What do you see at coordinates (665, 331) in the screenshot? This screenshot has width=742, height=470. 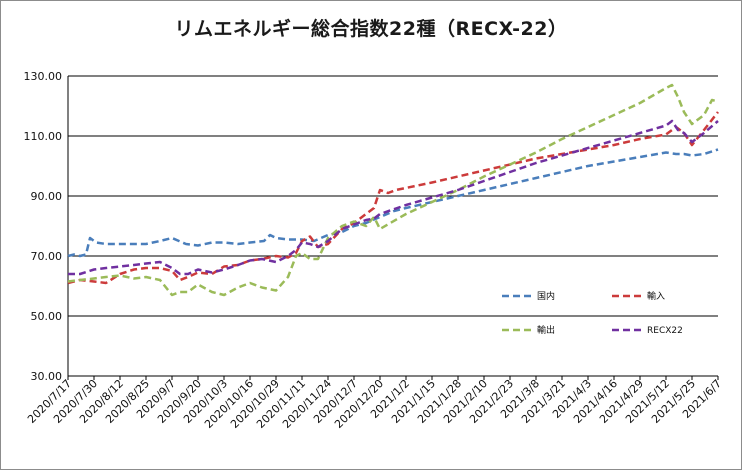 I see `legend-label: RECX22` at bounding box center [665, 331].